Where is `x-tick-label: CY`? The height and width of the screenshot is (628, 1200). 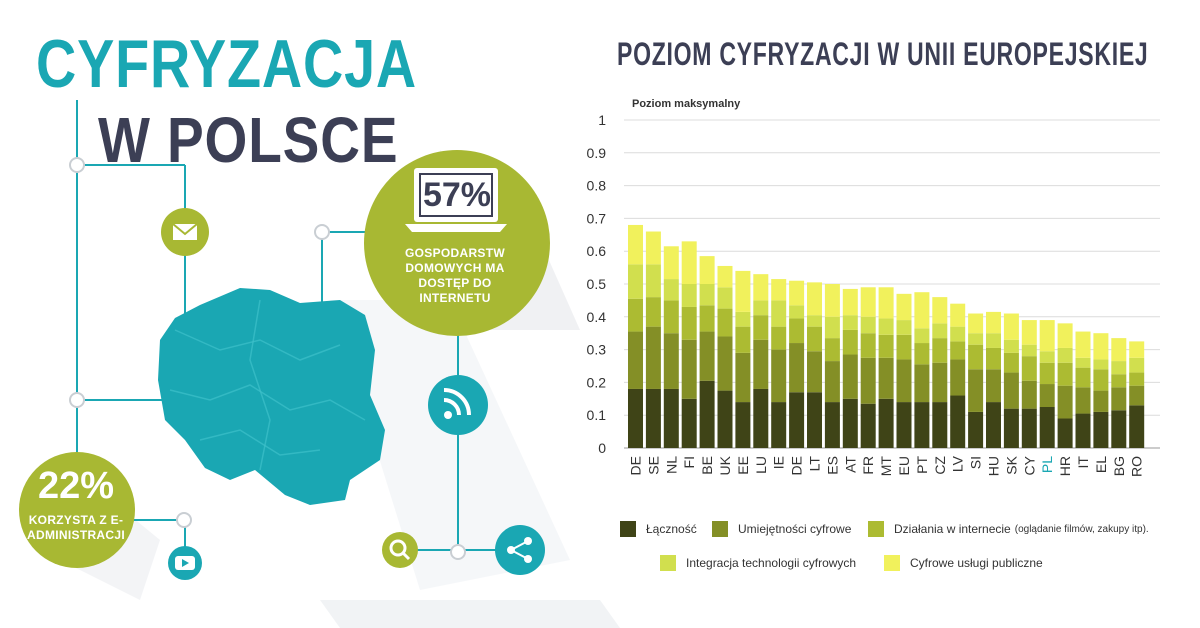
x-tick-label: CY is located at coordinates (1029, 465).